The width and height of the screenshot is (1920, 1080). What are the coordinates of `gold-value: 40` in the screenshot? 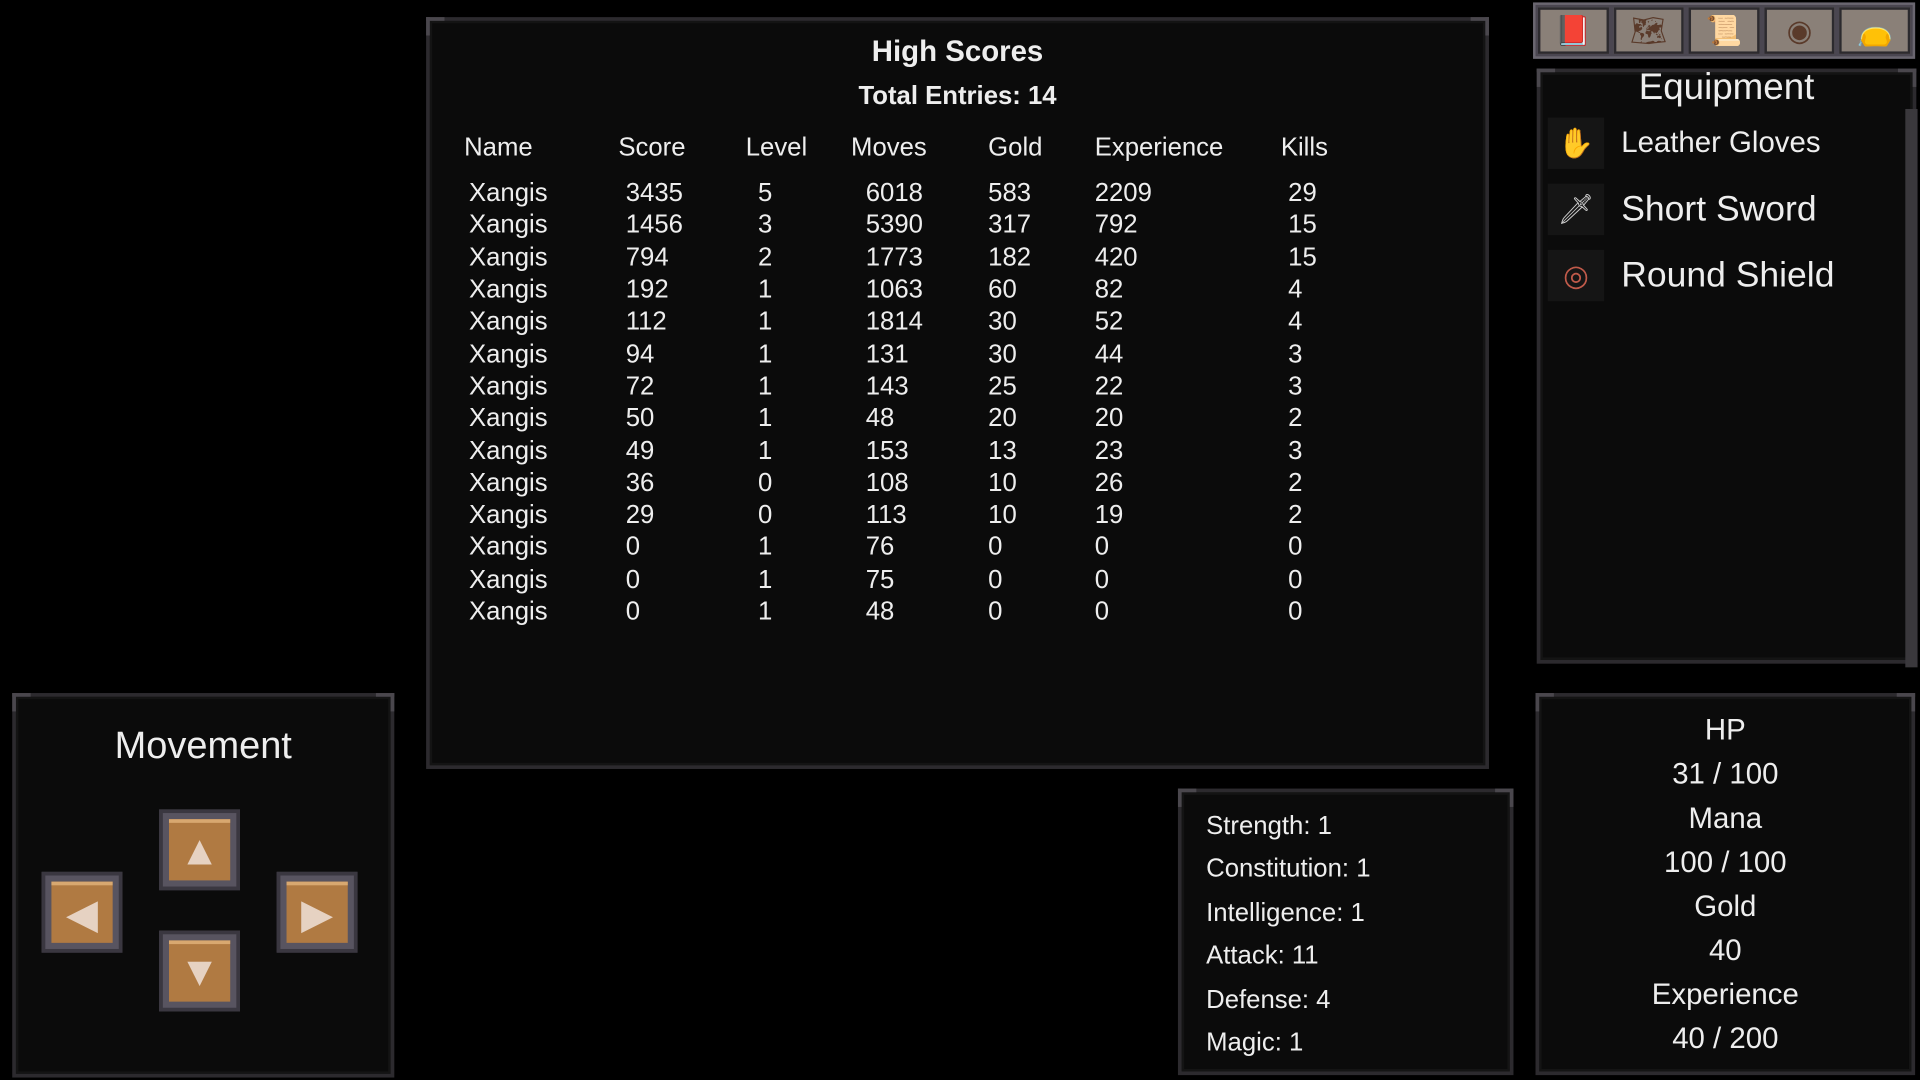 It's located at (1725, 951).